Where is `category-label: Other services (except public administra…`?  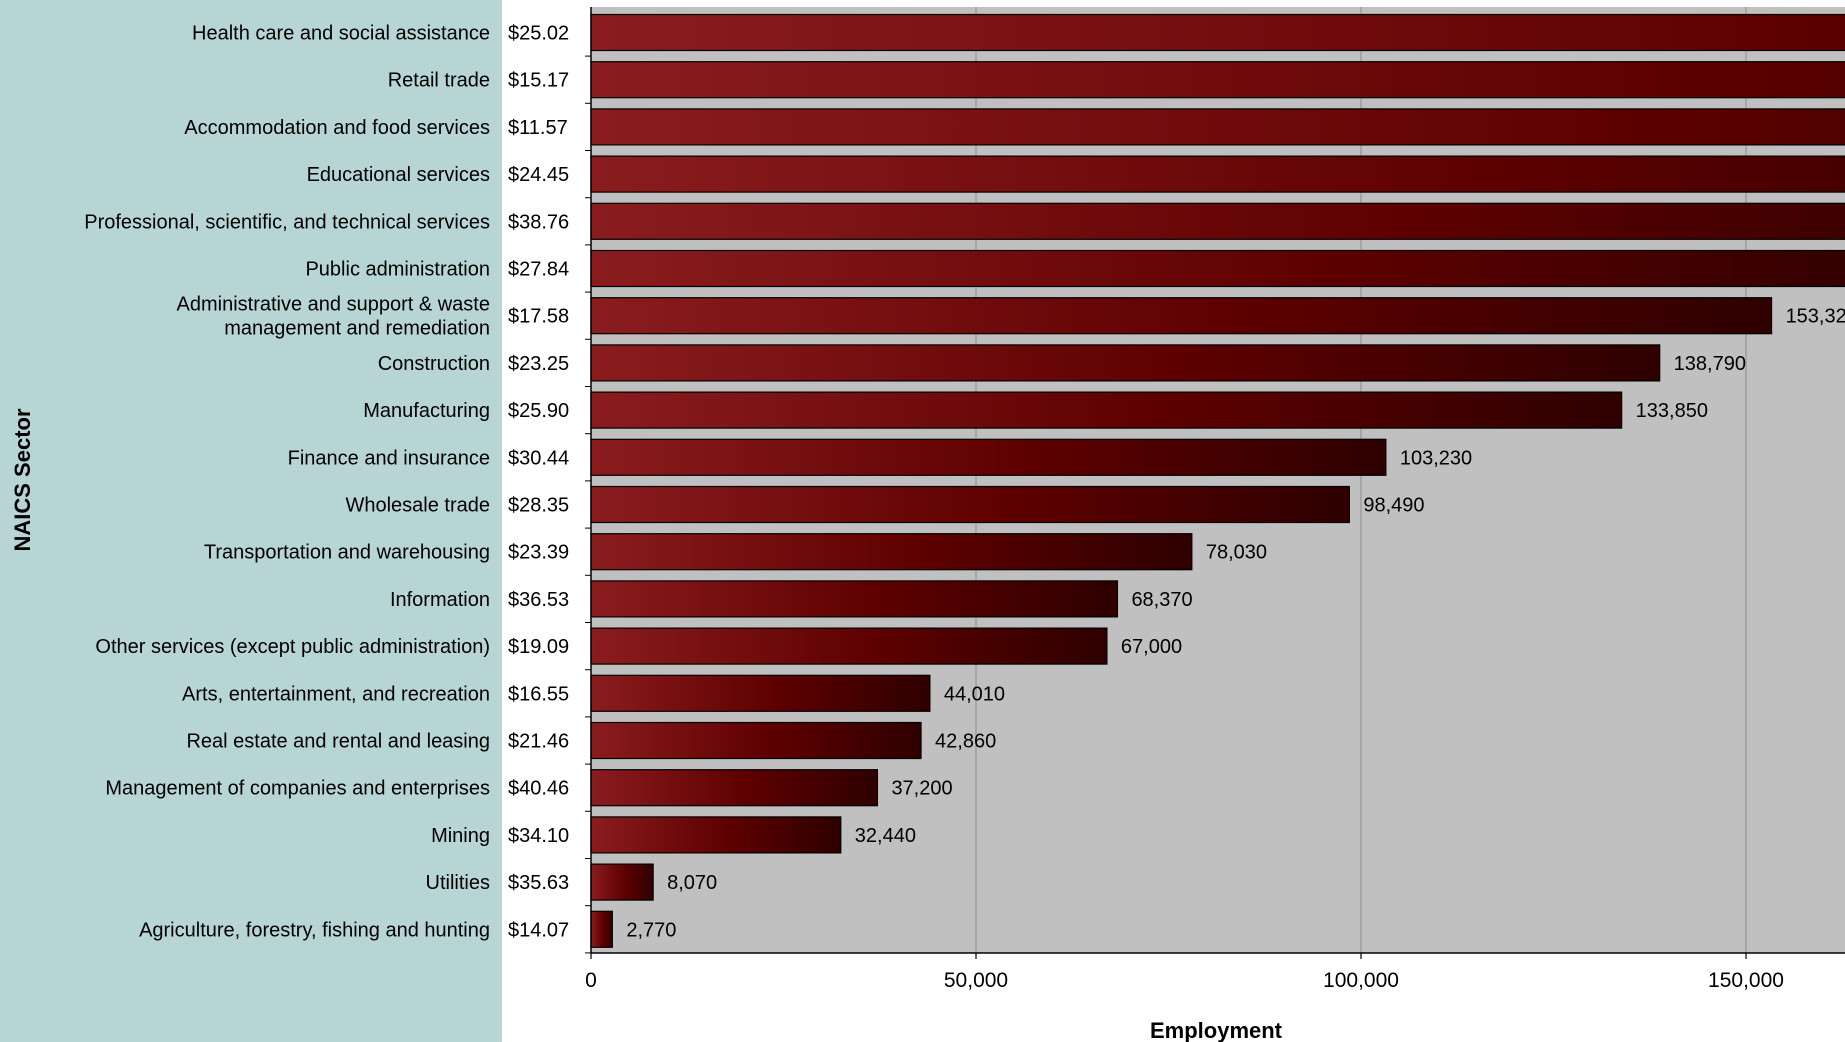
category-label: Other services (except public administra… is located at coordinates (292, 647).